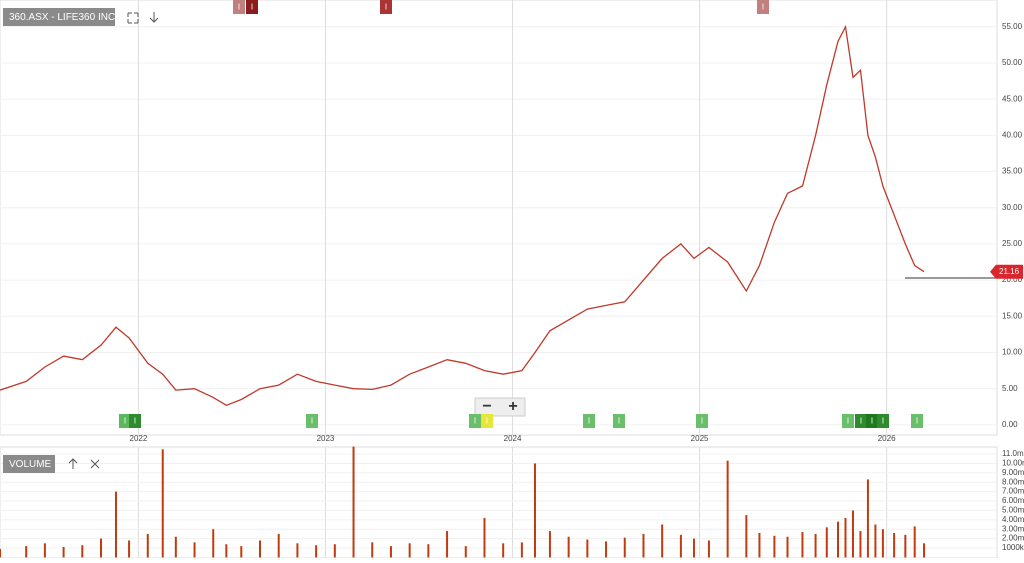 This screenshot has width=1024, height=563. What do you see at coordinates (1006, 271) in the screenshot?
I see `last-price-tag` at bounding box center [1006, 271].